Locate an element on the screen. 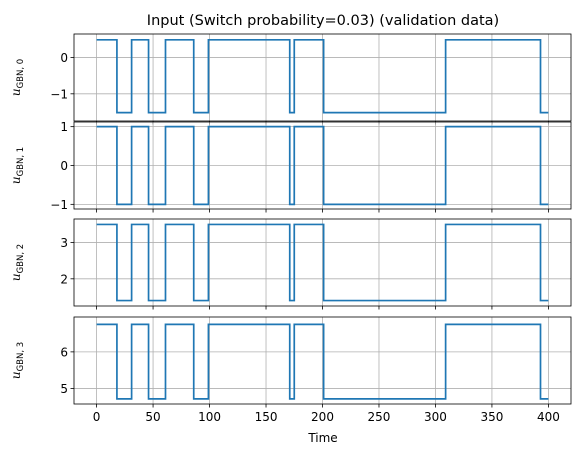  x-tick-label: 200 is located at coordinates (322, 417).